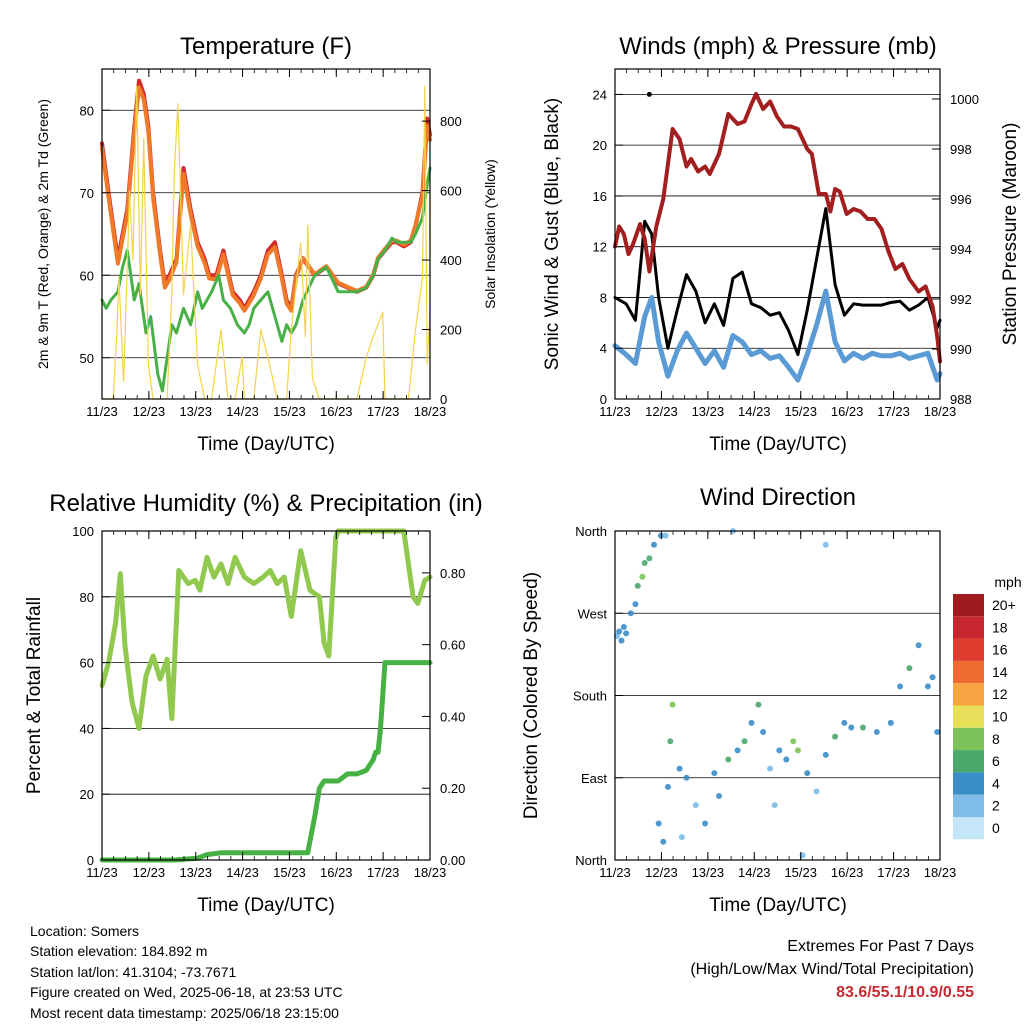 This screenshot has width=1024, height=1024. What do you see at coordinates (289, 872) in the screenshot?
I see `x-tick-label: 15/23` at bounding box center [289, 872].